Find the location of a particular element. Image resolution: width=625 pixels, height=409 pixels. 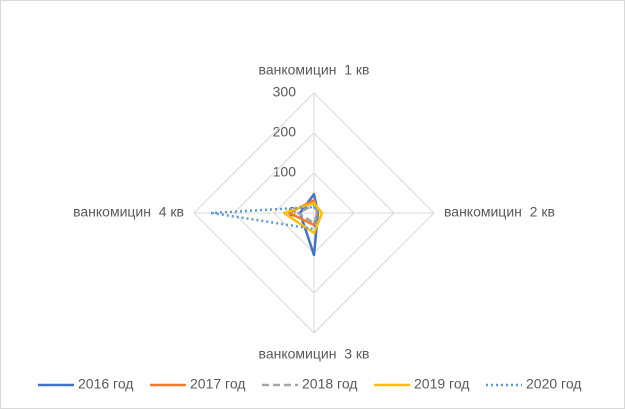

category-label: ванкомицин 2 кв is located at coordinates (499, 212).